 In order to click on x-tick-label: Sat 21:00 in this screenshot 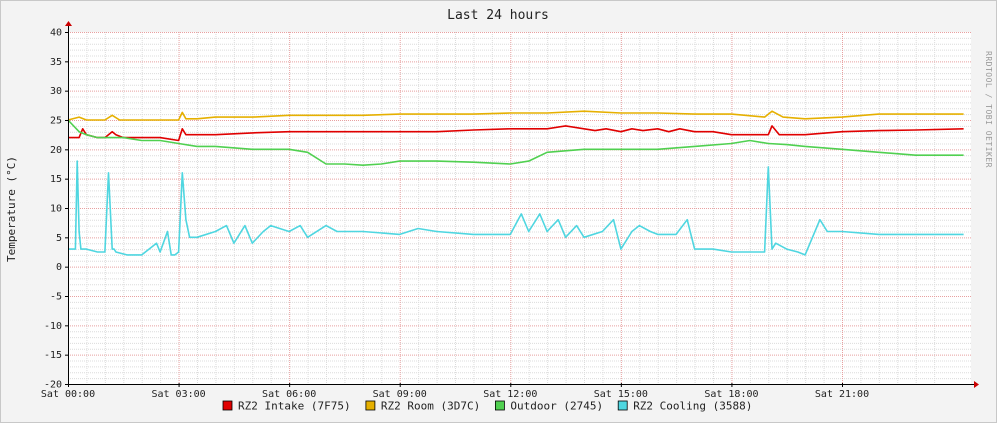, I will do `click(842, 394)`.